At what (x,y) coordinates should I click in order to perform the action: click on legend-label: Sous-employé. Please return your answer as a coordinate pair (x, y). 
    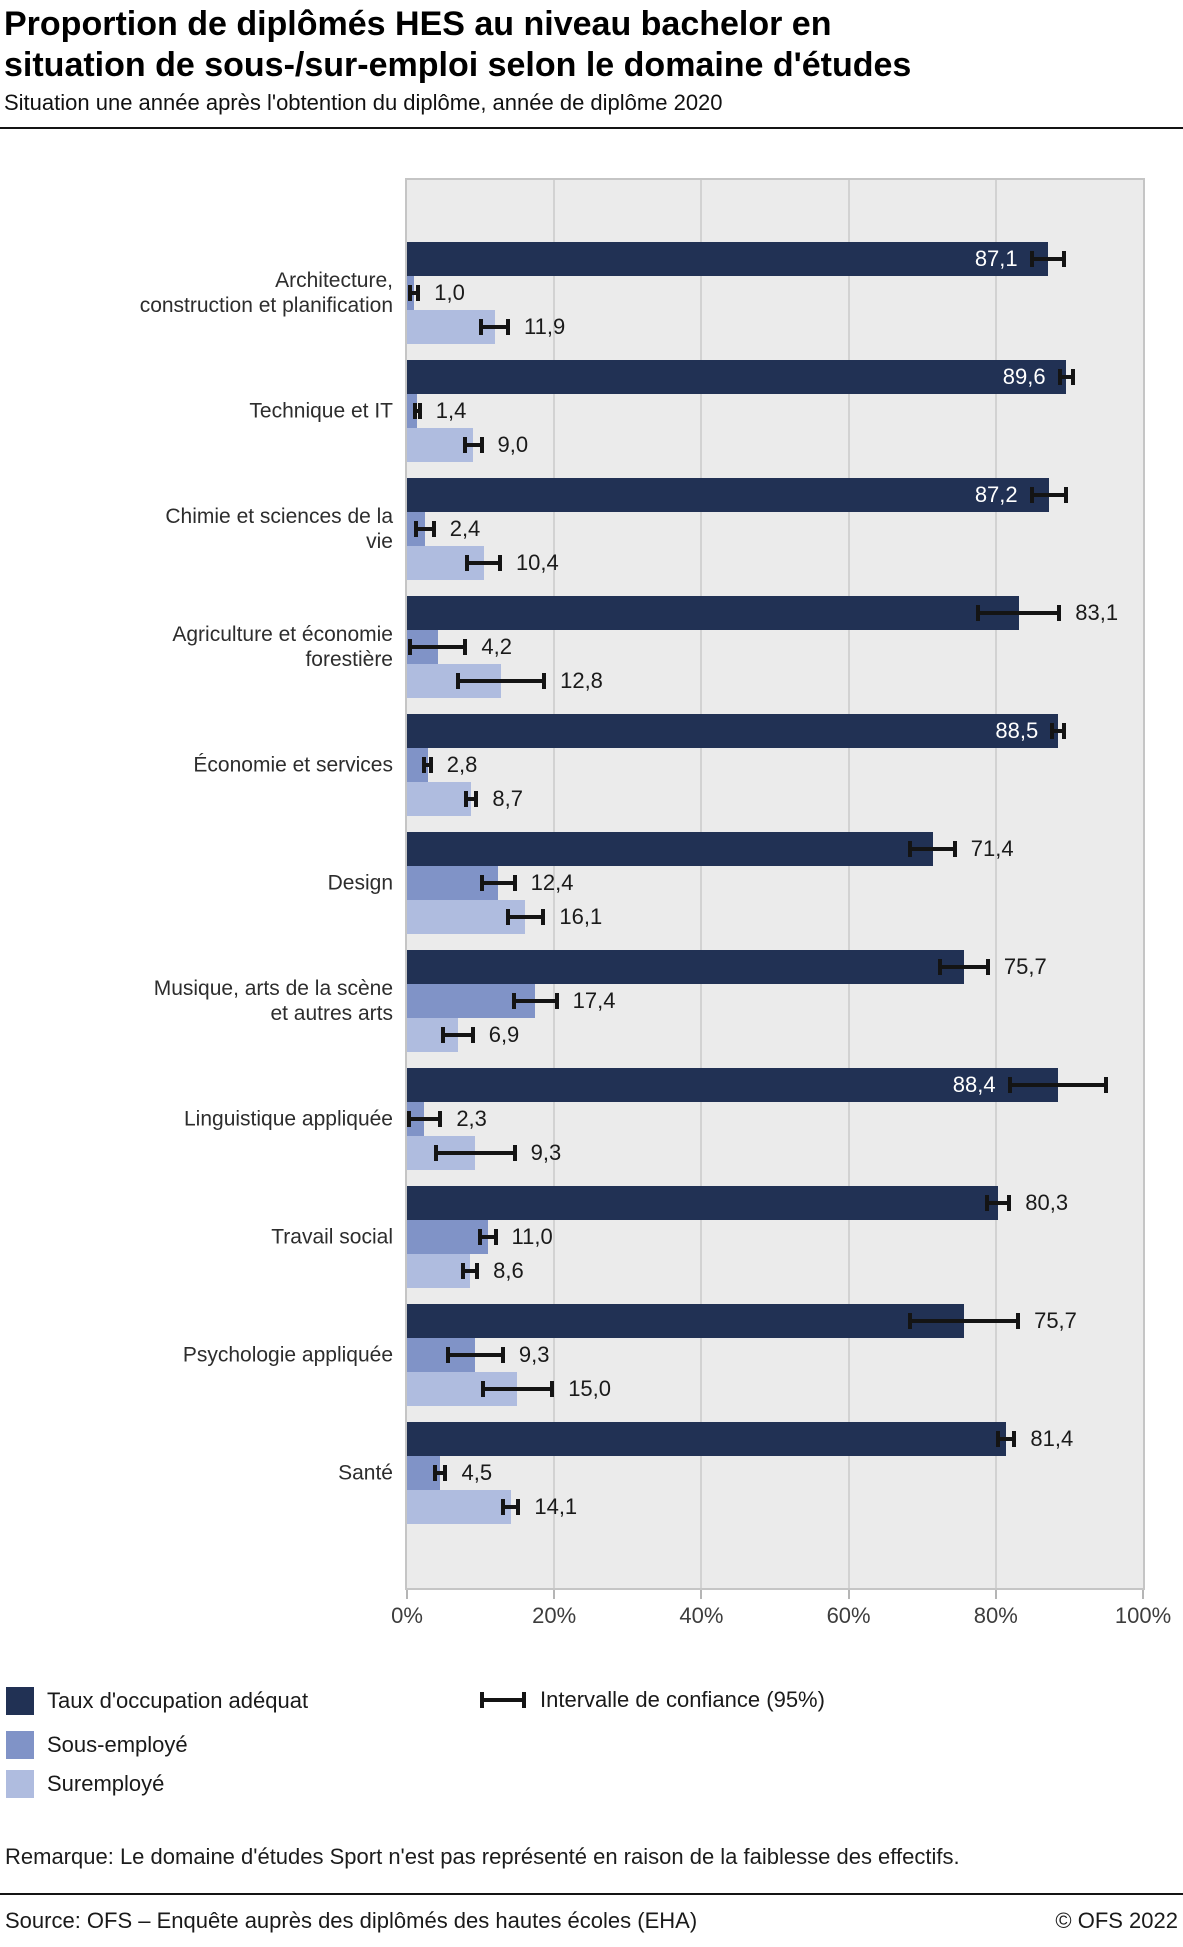
    Looking at the image, I should click on (117, 1744).